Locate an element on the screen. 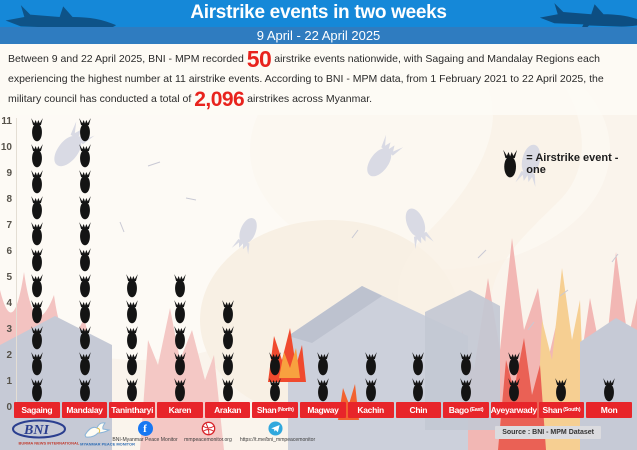 The image size is (637, 450). chart-column: Tanintharyi is located at coordinates (132, 265).